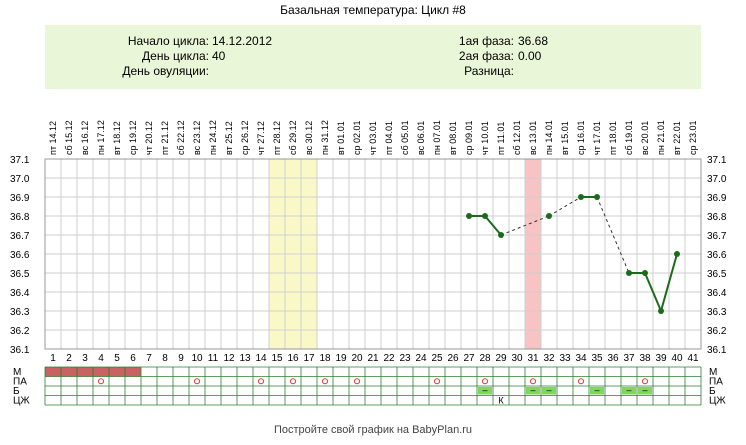  What do you see at coordinates (677, 358) in the screenshot?
I see `x-day-number: 40` at bounding box center [677, 358].